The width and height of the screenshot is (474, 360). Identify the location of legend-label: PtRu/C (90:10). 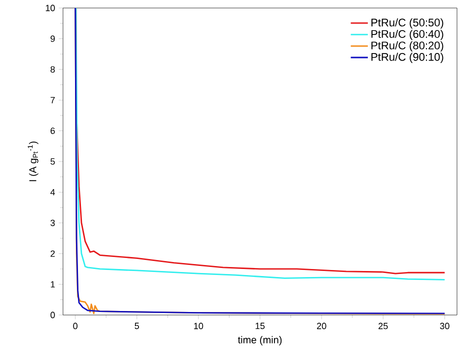
(407, 57).